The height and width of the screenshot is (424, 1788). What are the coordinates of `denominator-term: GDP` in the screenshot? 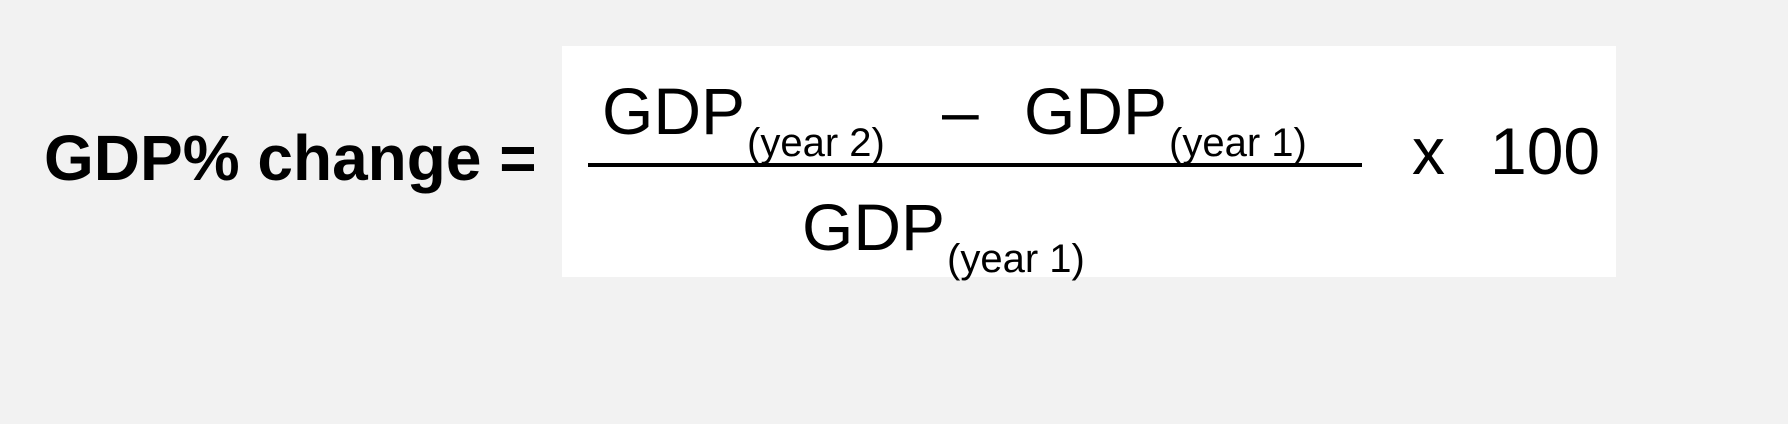 It's located at (874, 227).